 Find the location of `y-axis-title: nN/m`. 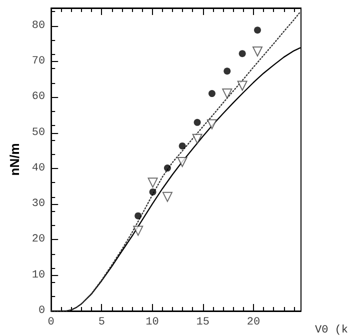

y-axis-title: nN/m is located at coordinates (14, 159).